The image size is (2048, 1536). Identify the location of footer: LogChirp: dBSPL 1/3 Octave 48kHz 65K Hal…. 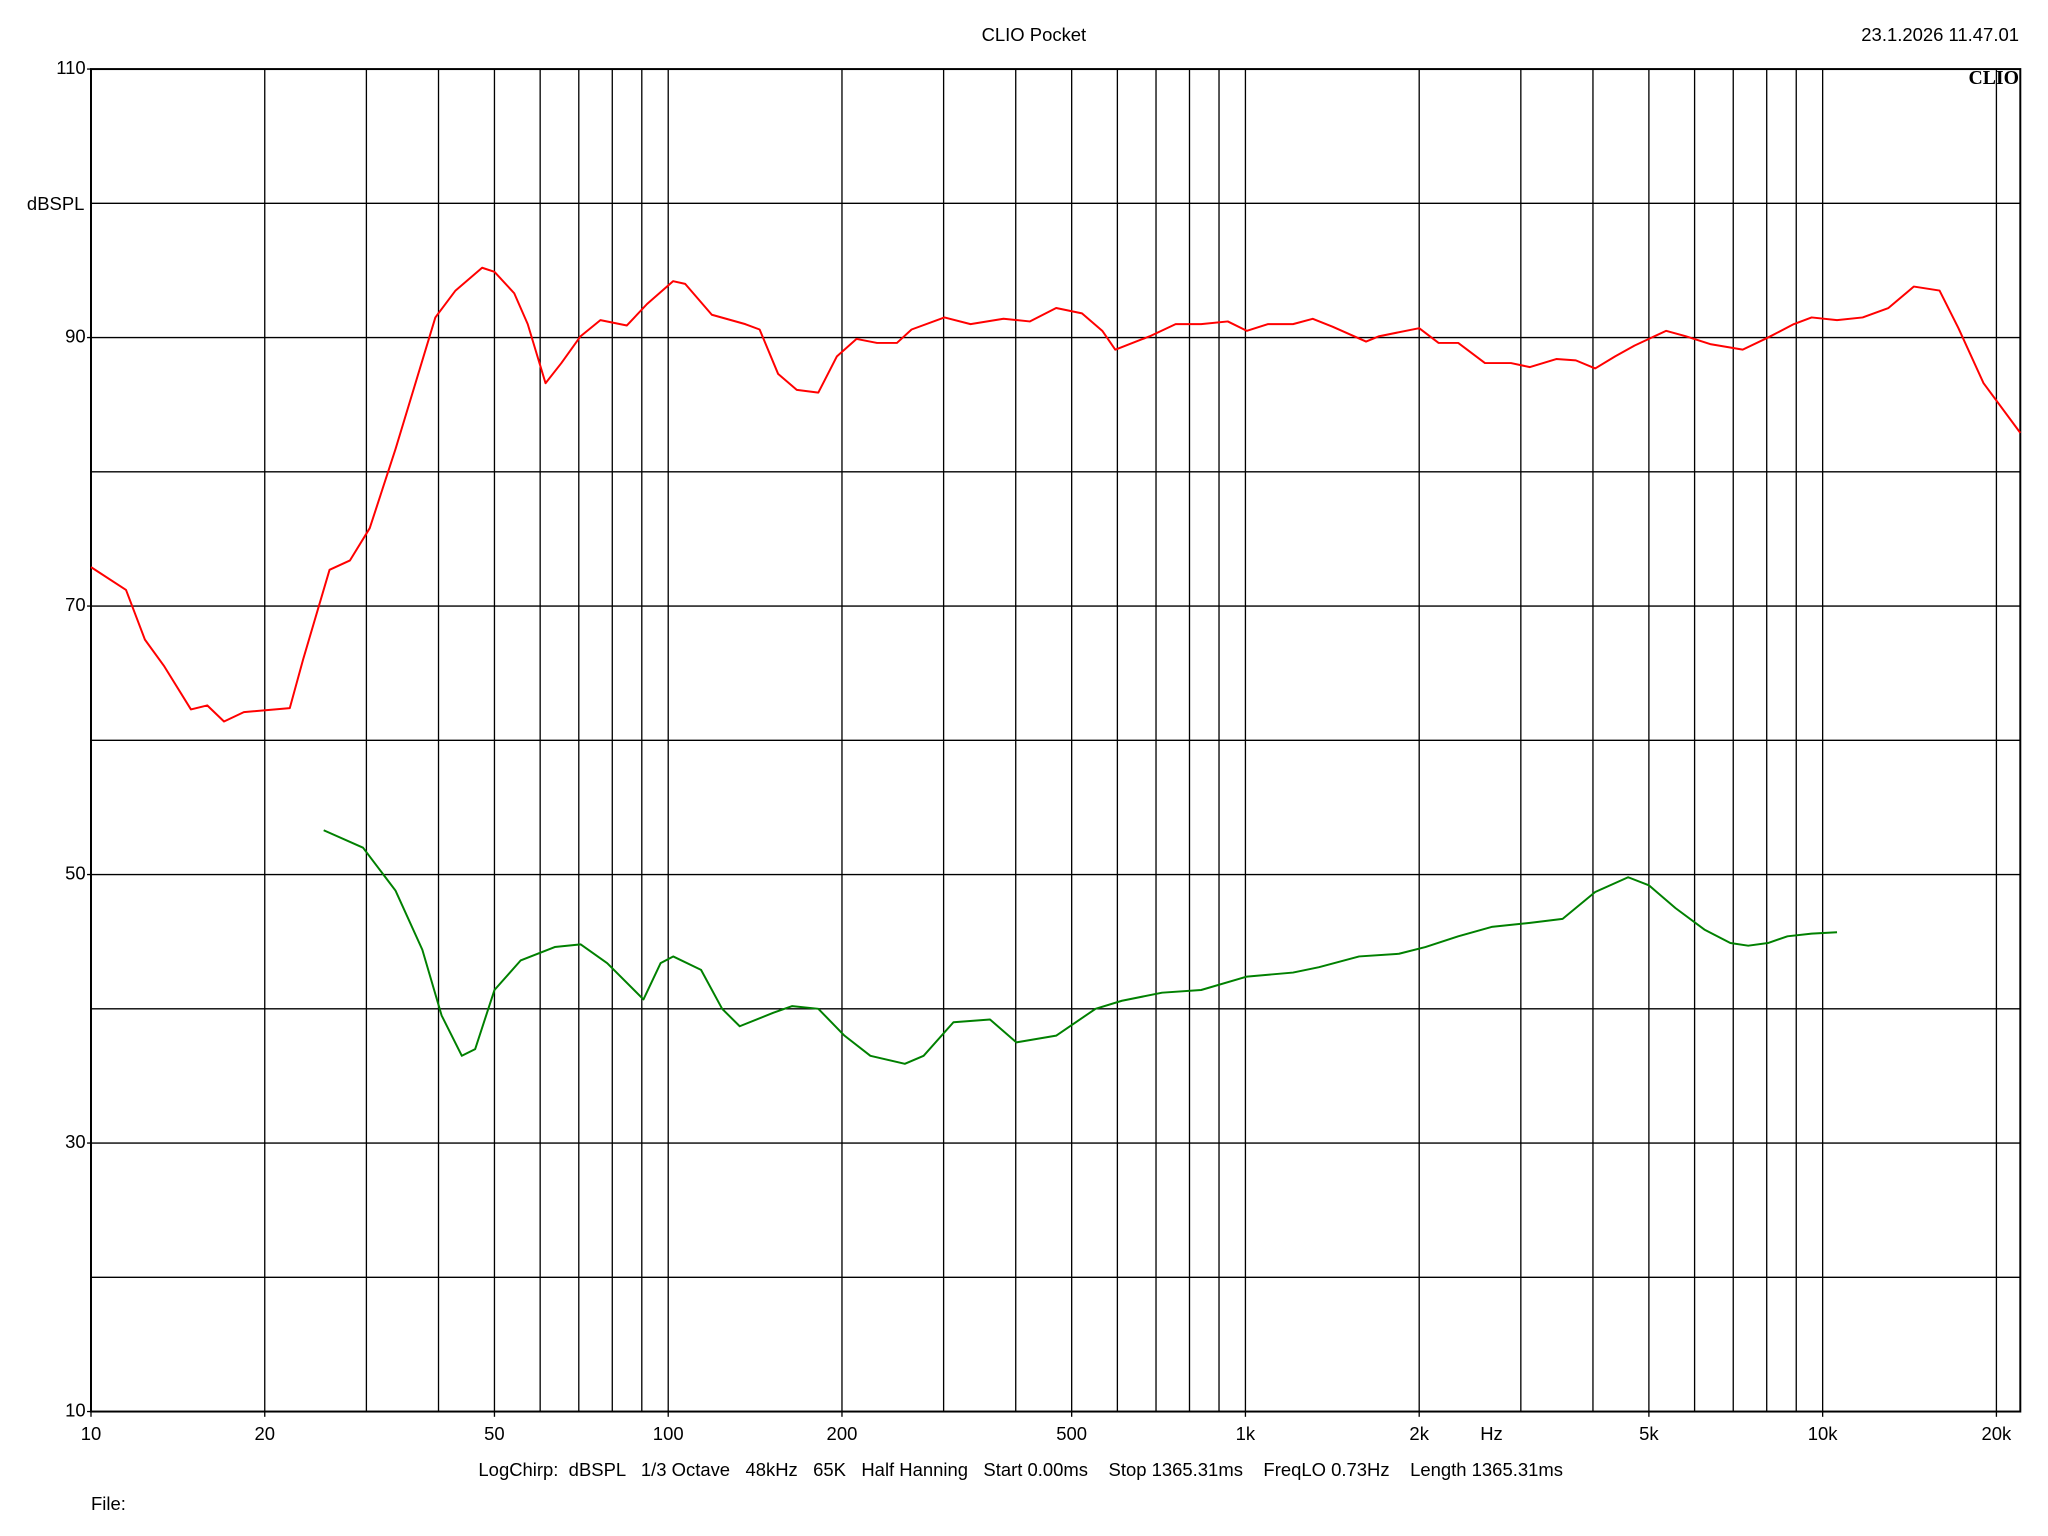
(1020, 1469).